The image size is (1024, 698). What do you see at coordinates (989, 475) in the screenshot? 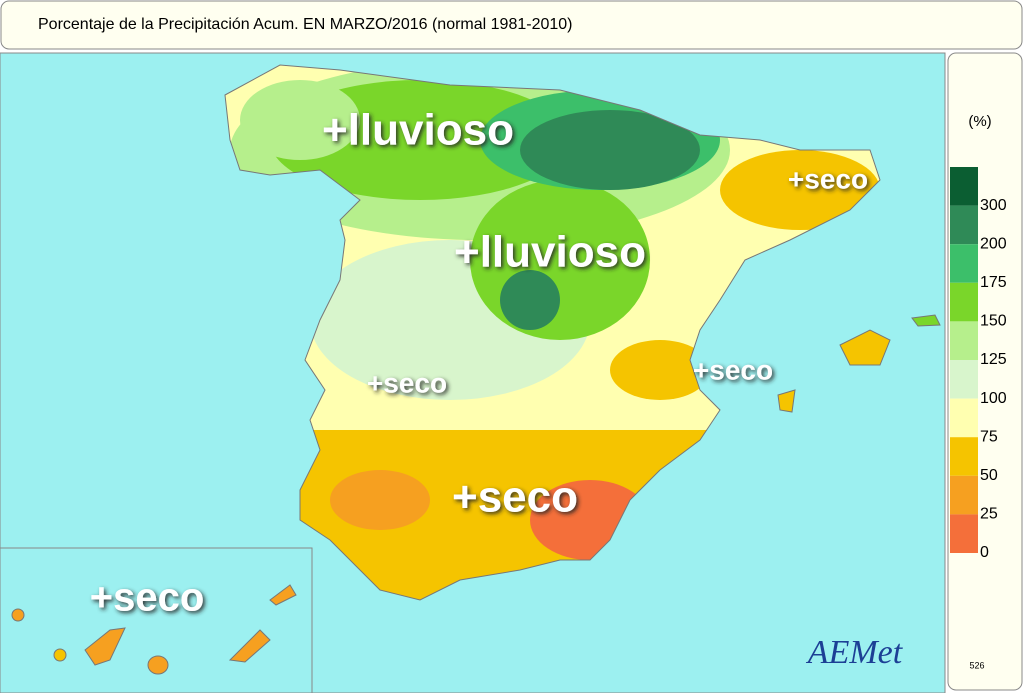
I see `legend-label: 50` at bounding box center [989, 475].